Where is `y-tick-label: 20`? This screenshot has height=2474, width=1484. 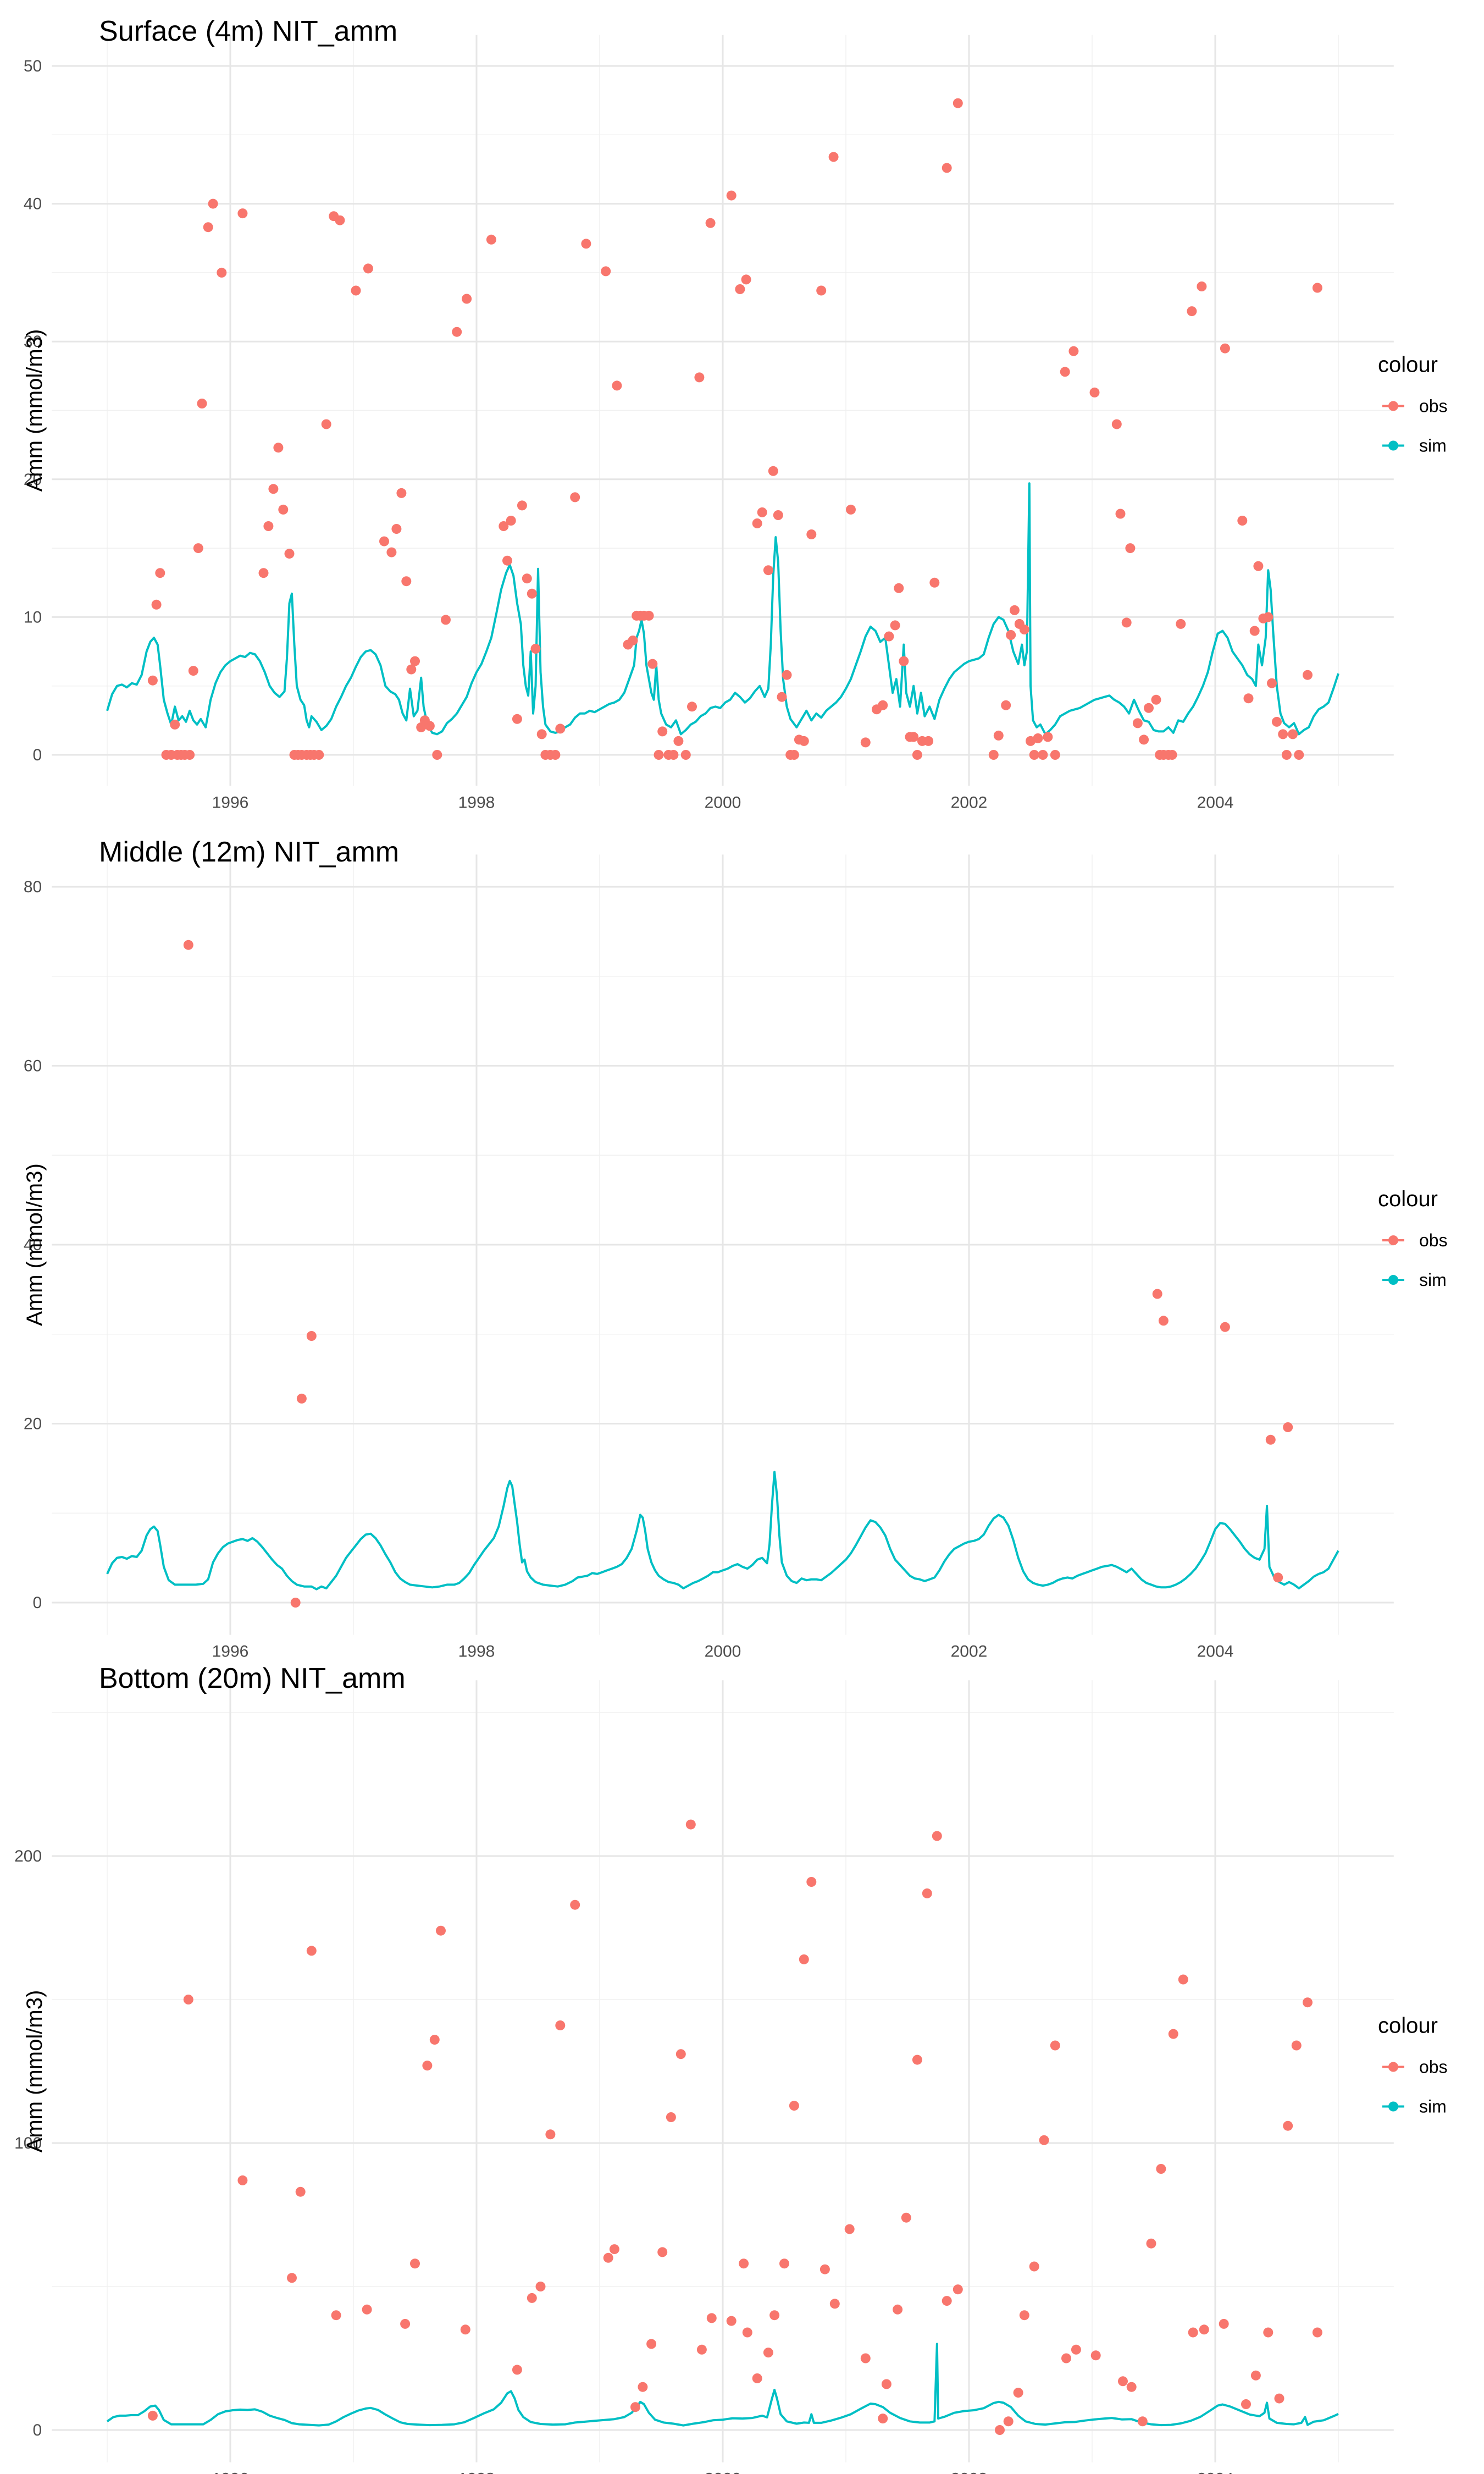 y-tick-label: 20 is located at coordinates (33, 1424).